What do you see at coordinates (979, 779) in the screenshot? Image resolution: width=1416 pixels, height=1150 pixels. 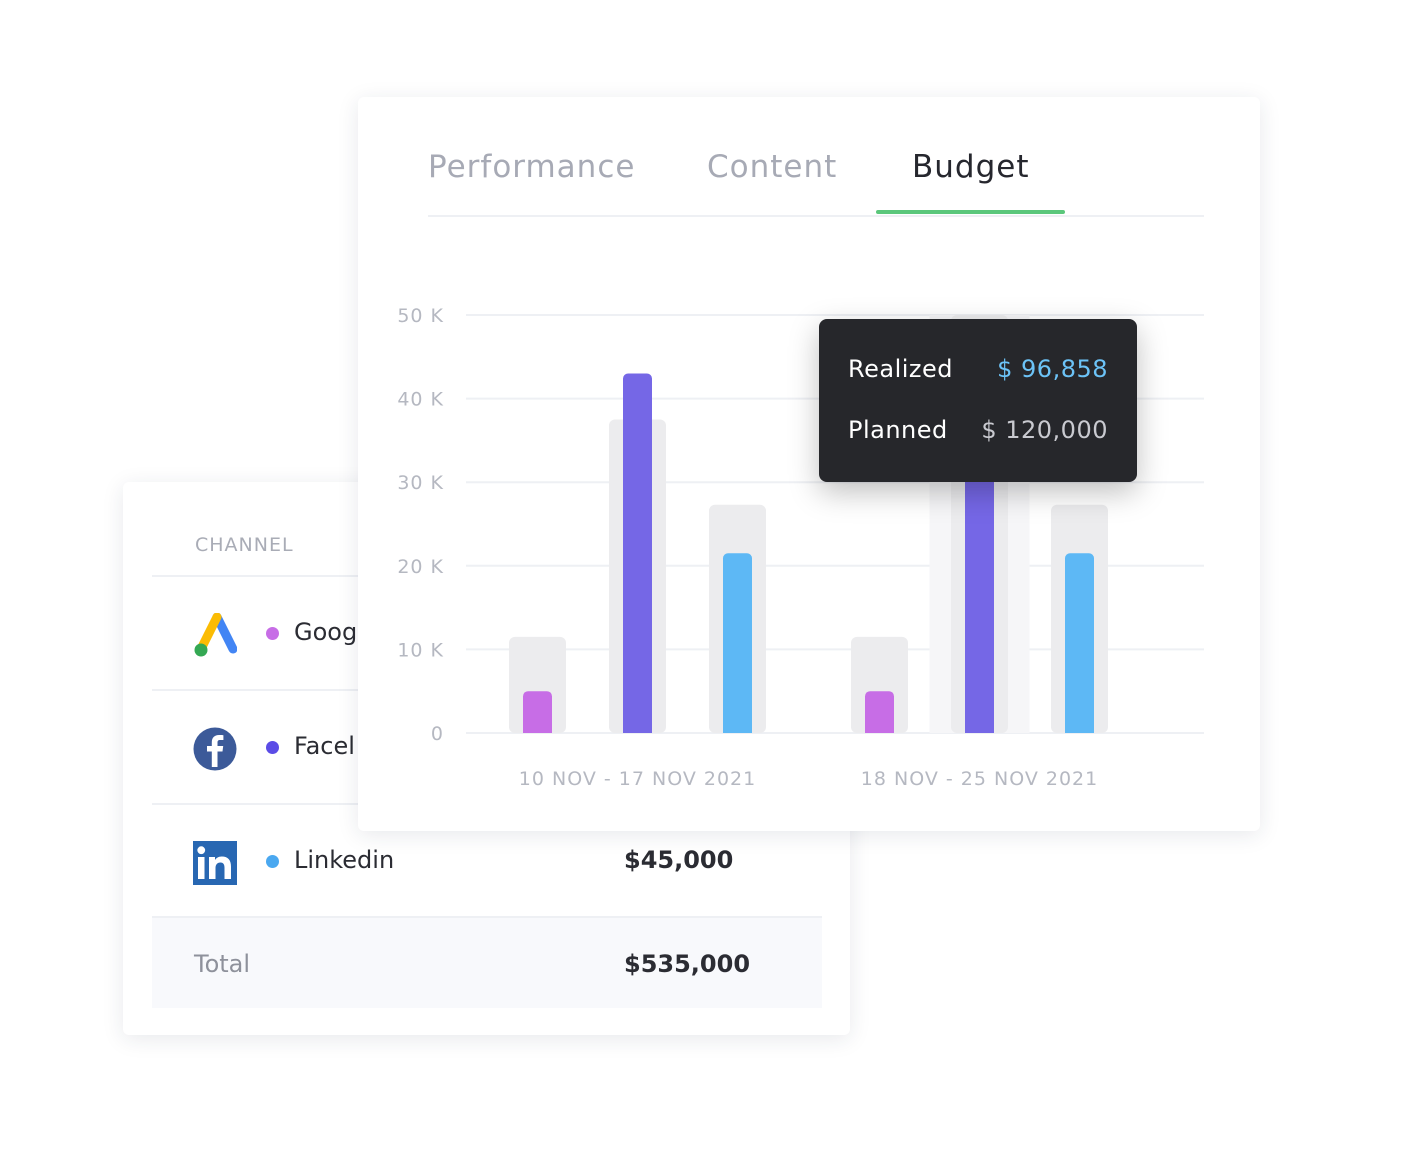 I see `x-category-label: 18 NOV - 25 NOV 2021` at bounding box center [979, 779].